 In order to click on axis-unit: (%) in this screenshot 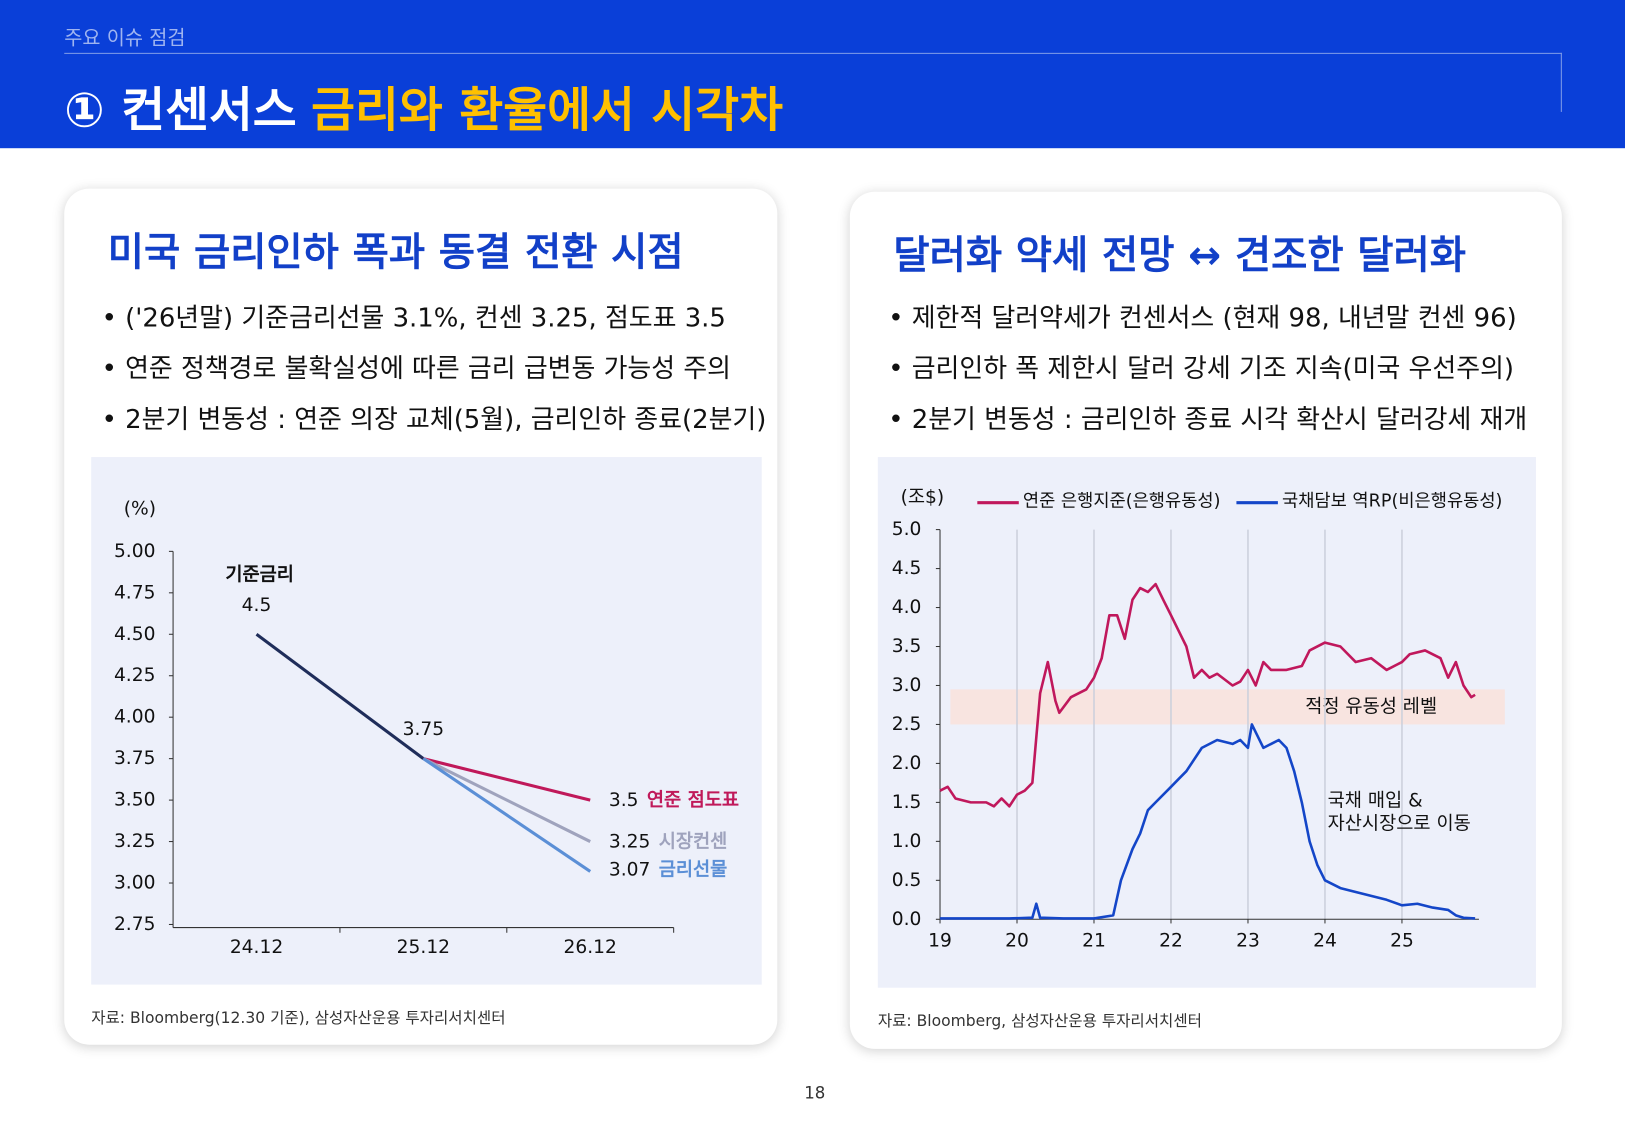, I will do `click(140, 508)`.